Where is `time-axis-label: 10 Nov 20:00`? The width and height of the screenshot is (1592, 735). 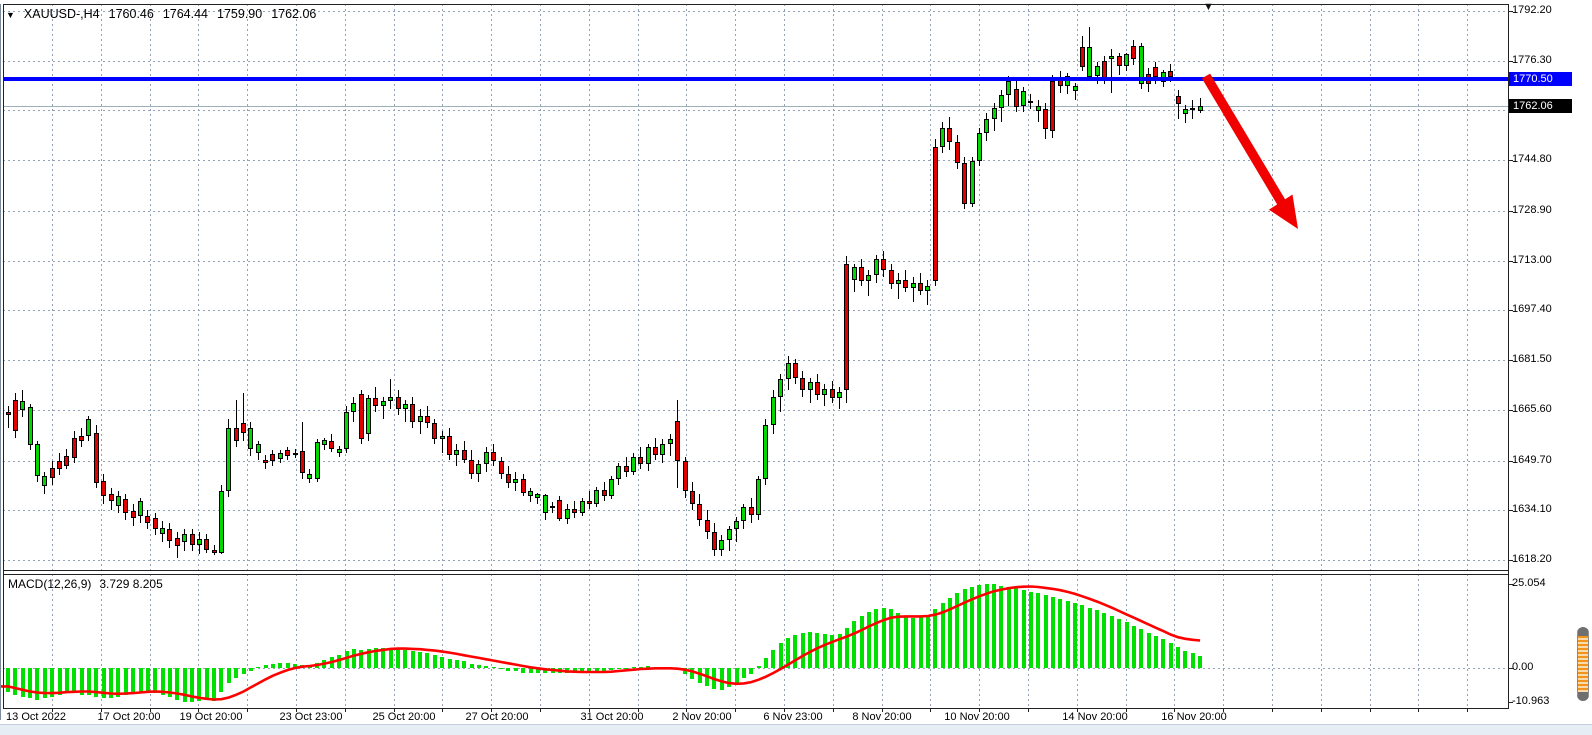
time-axis-label: 10 Nov 20:00 is located at coordinates (977, 717).